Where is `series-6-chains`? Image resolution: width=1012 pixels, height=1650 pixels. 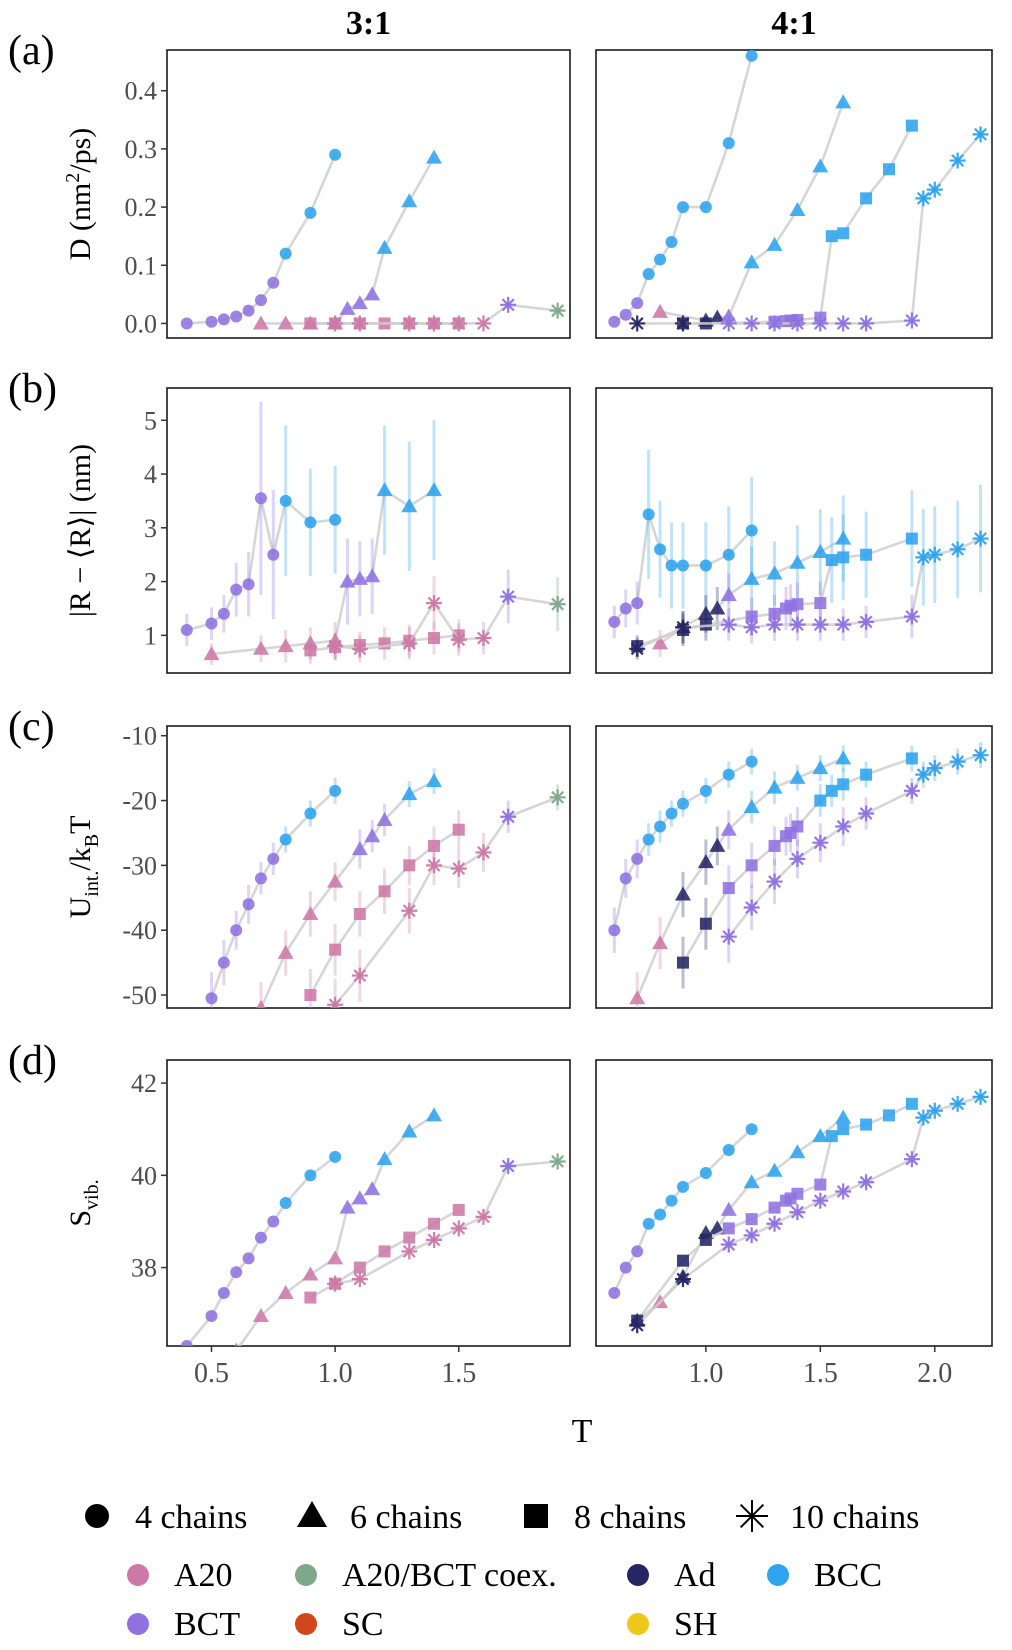
series-6-chains is located at coordinates (752, 576).